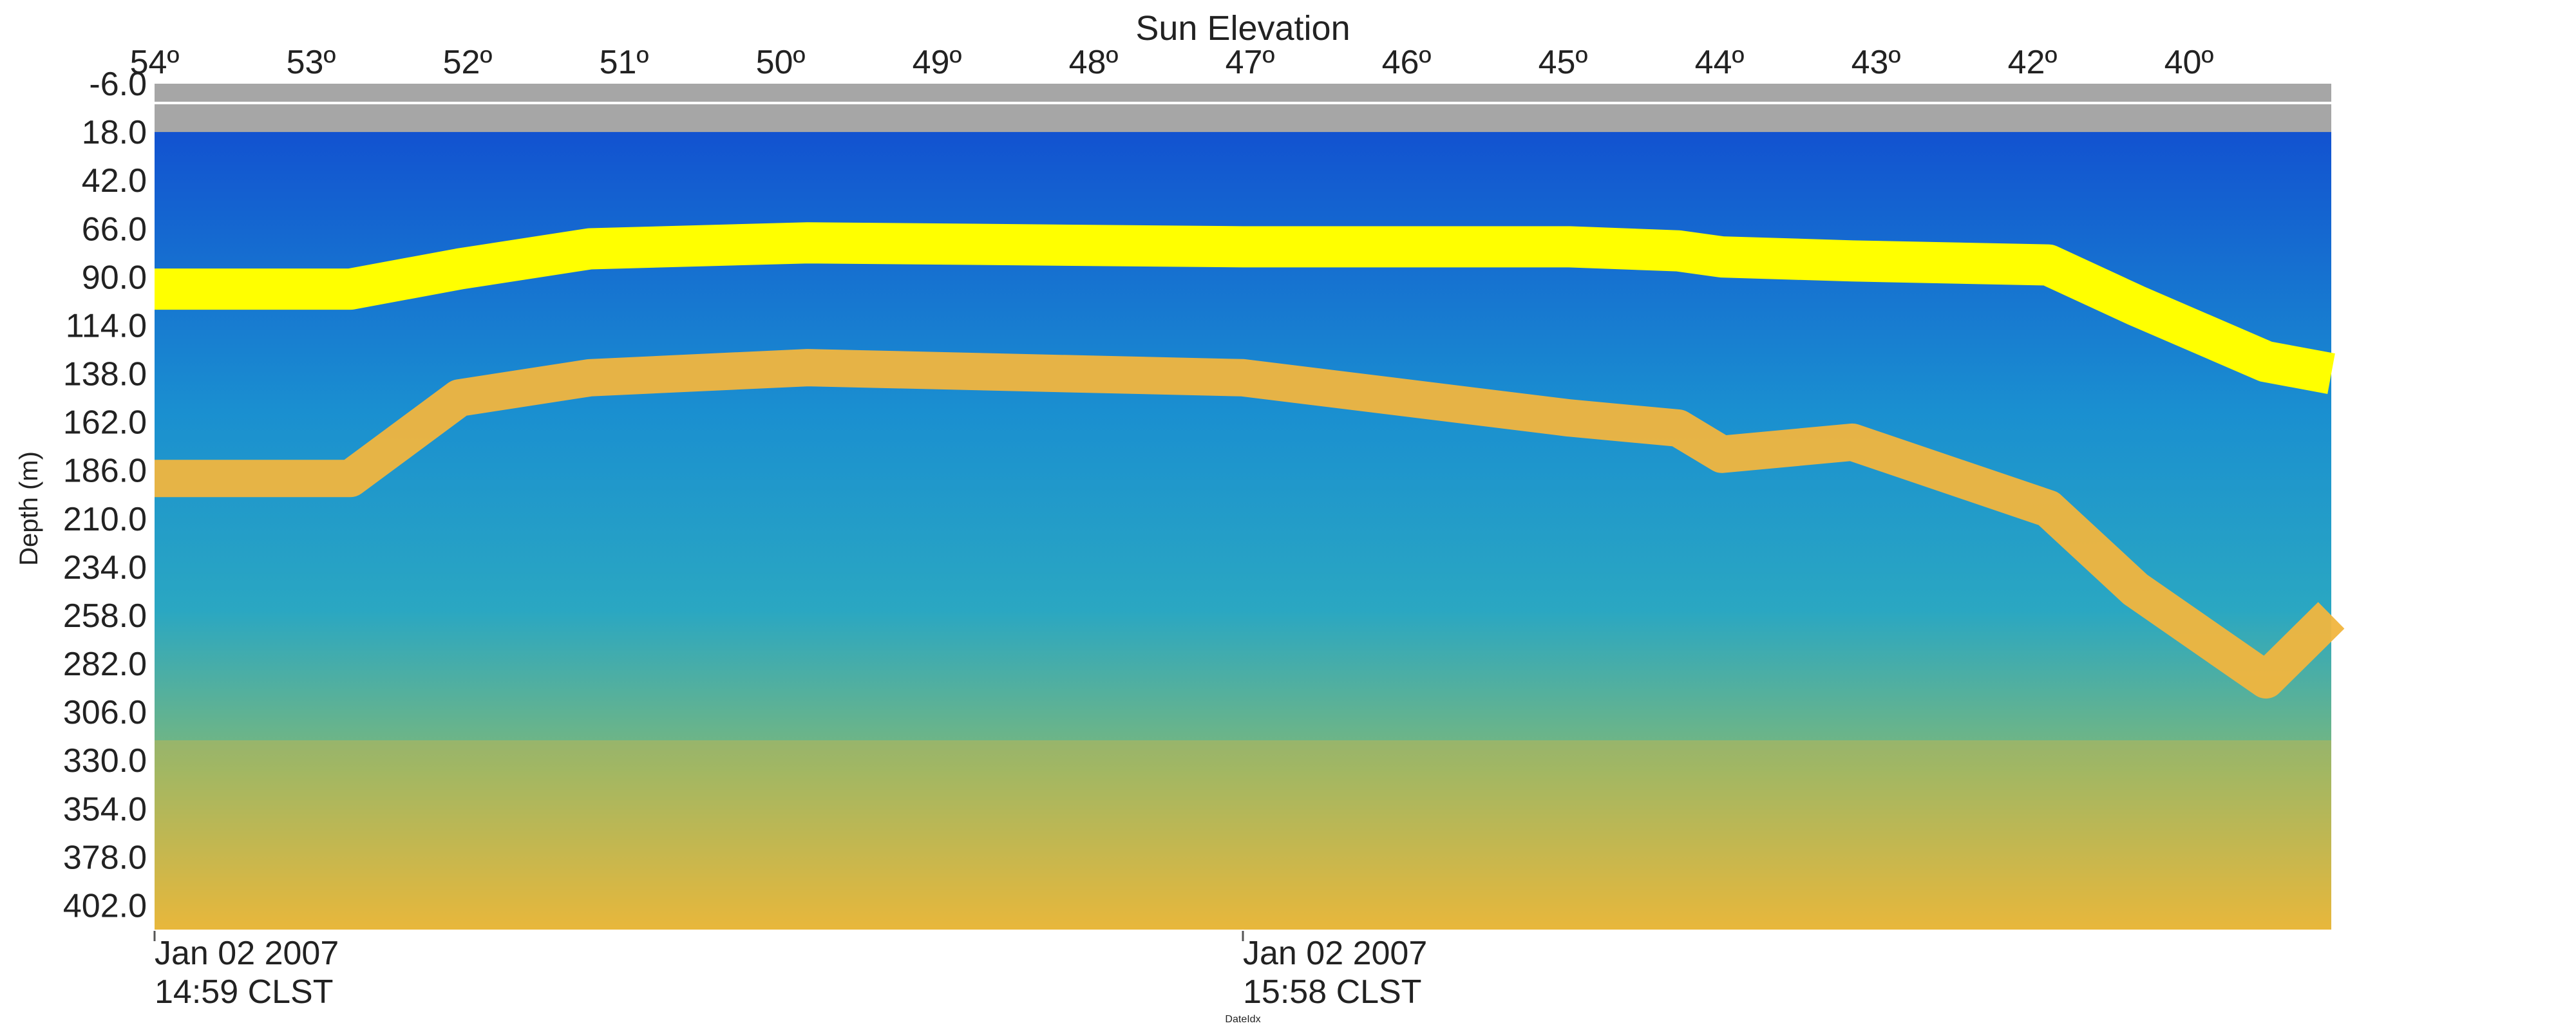 Image resolution: width=2576 pixels, height=1030 pixels. I want to click on y-tick-label: 402.0, so click(105, 905).